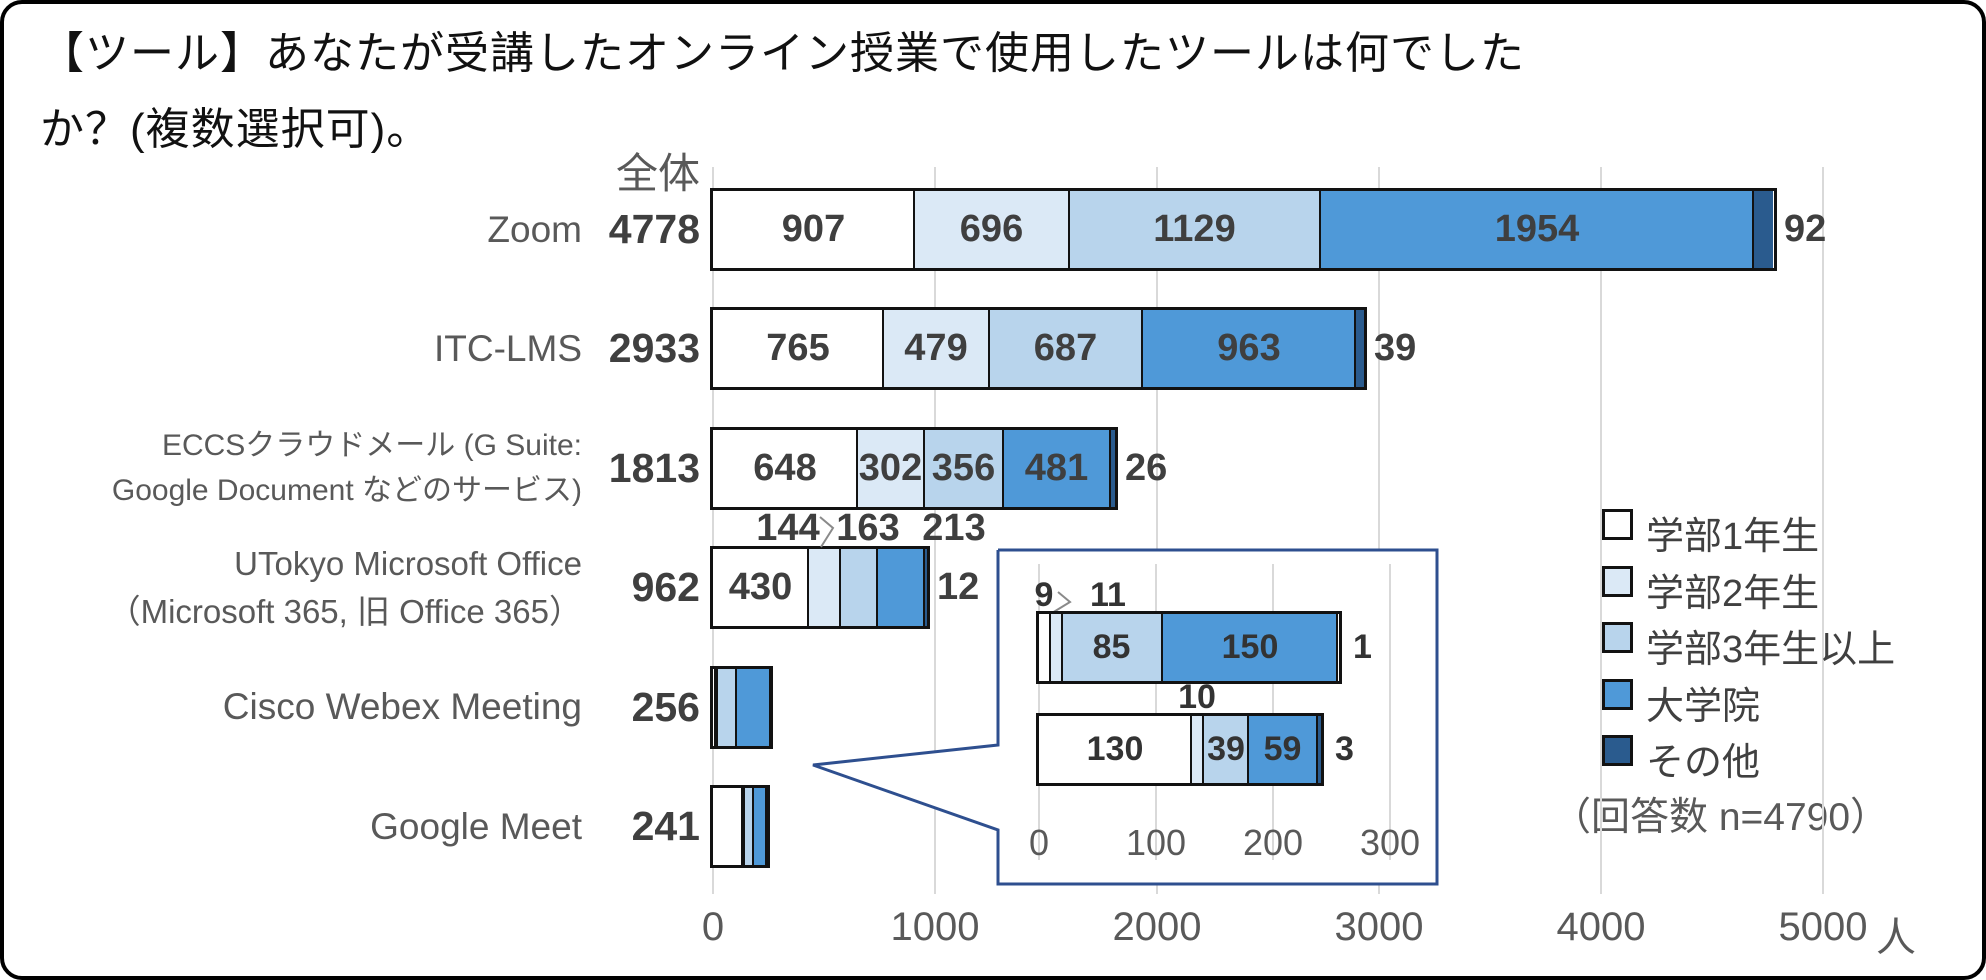 The image size is (1986, 980). What do you see at coordinates (1146, 468) in the screenshot?
I see `outside-value-label: 26` at bounding box center [1146, 468].